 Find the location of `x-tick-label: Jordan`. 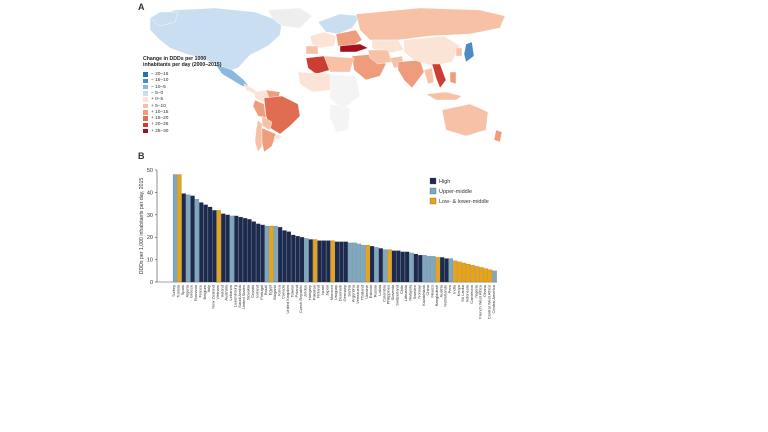

x-tick-label: Jordan is located at coordinates (305, 291).